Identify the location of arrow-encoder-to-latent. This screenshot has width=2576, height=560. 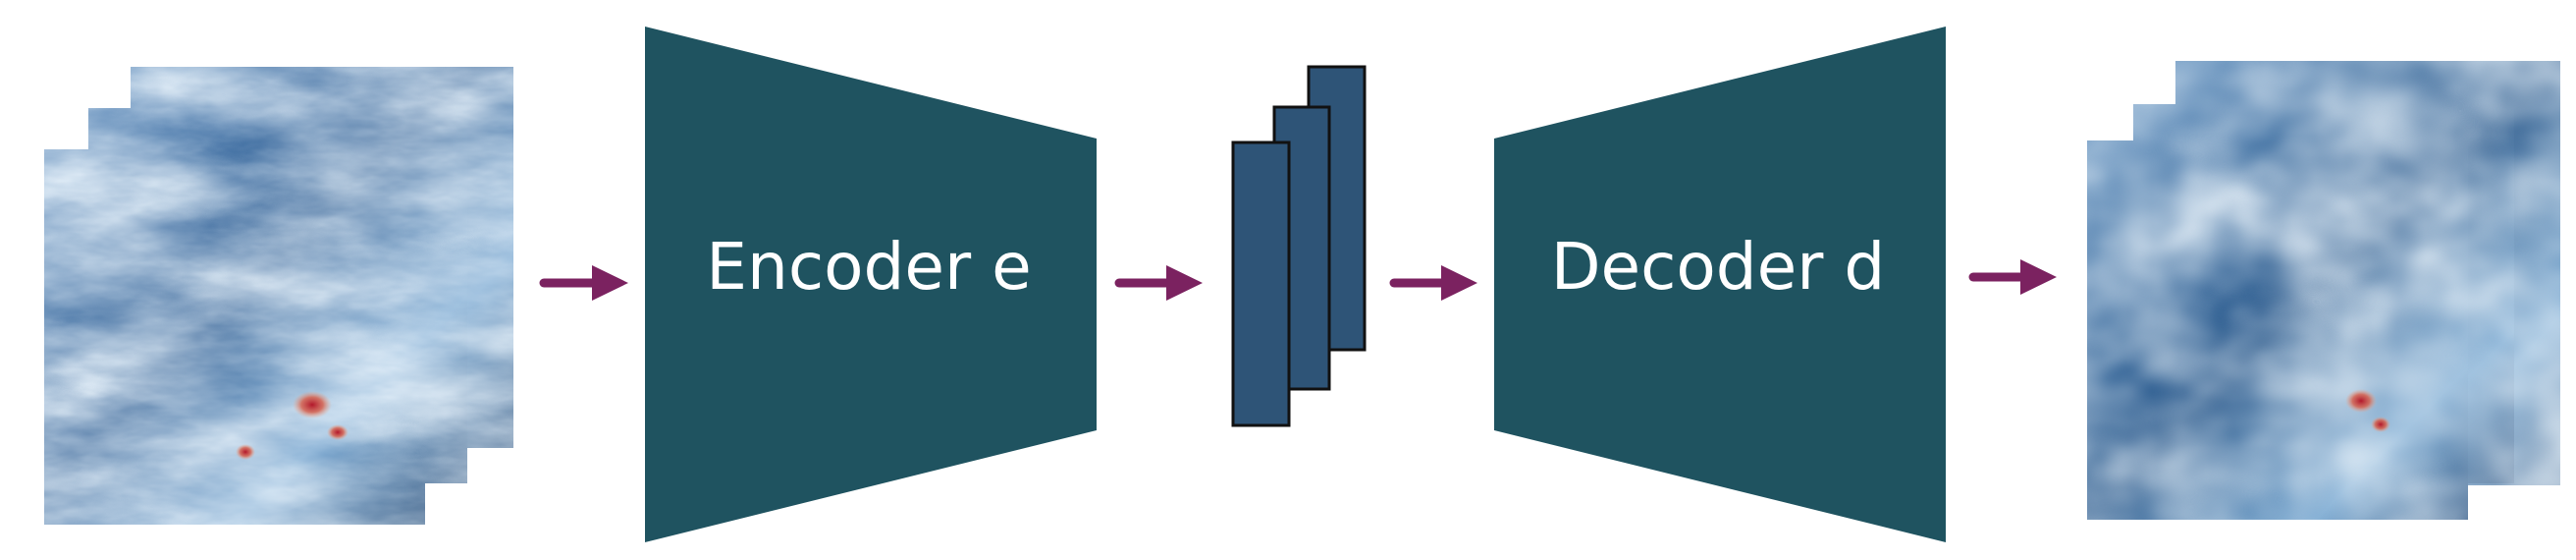
(1158, 283).